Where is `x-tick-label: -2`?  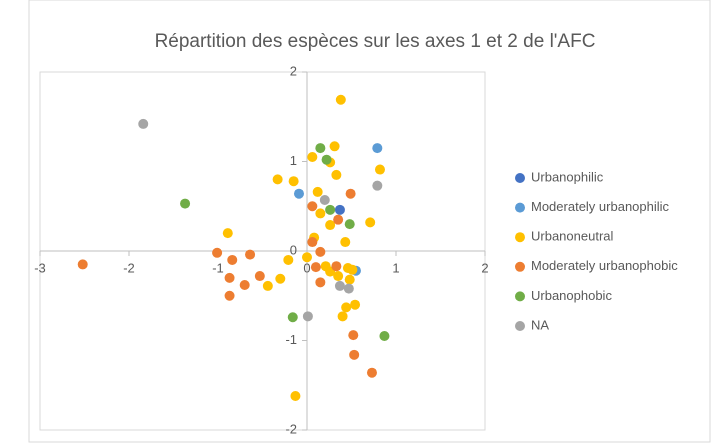 x-tick-label: -2 is located at coordinates (129, 267).